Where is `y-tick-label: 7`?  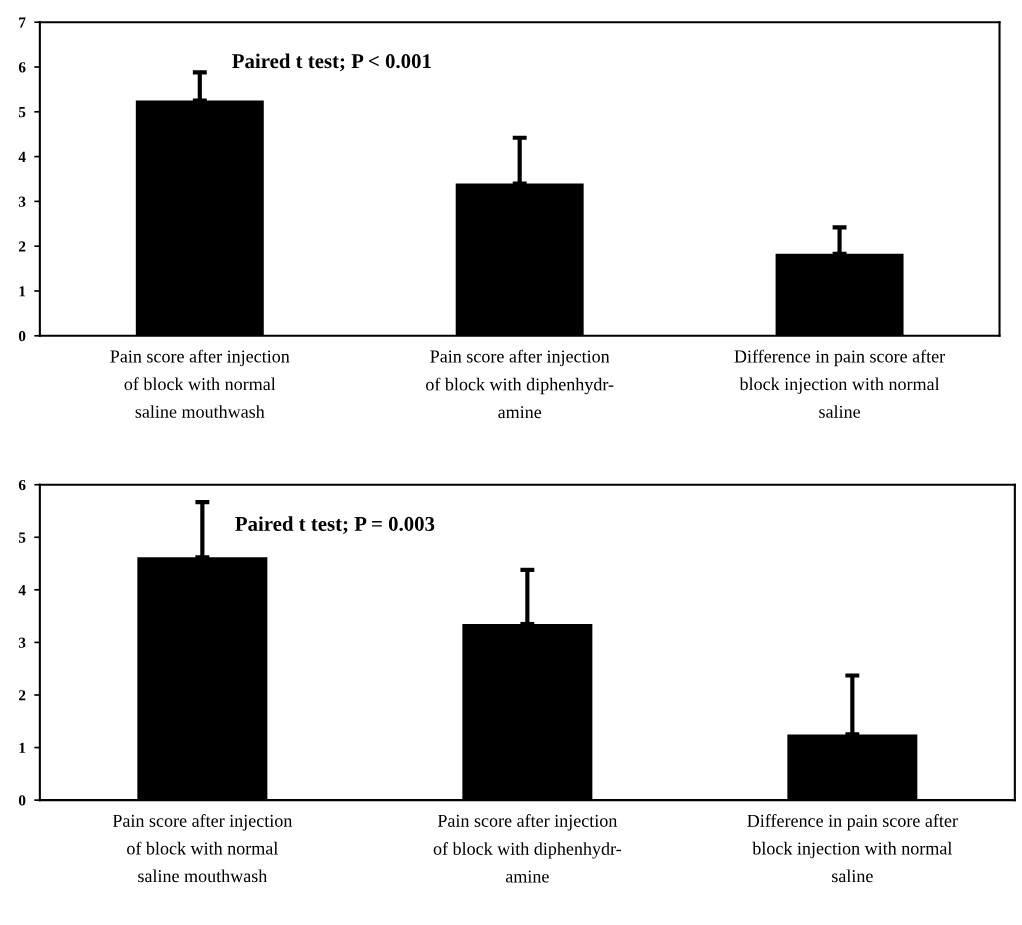 y-tick-label: 7 is located at coordinates (22, 22).